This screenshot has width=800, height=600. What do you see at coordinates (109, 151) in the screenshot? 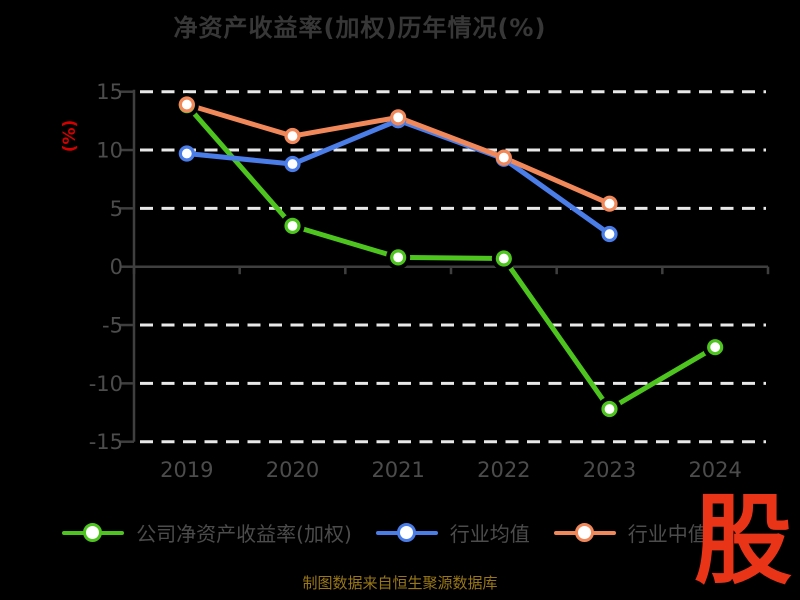
I see `y-tick-label: 10` at bounding box center [109, 151].